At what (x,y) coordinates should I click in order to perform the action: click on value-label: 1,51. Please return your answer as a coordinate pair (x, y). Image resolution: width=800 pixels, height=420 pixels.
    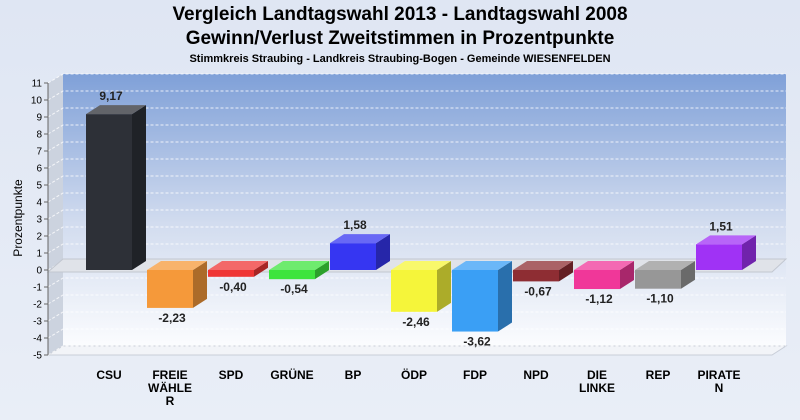
    Looking at the image, I should click on (721, 226).